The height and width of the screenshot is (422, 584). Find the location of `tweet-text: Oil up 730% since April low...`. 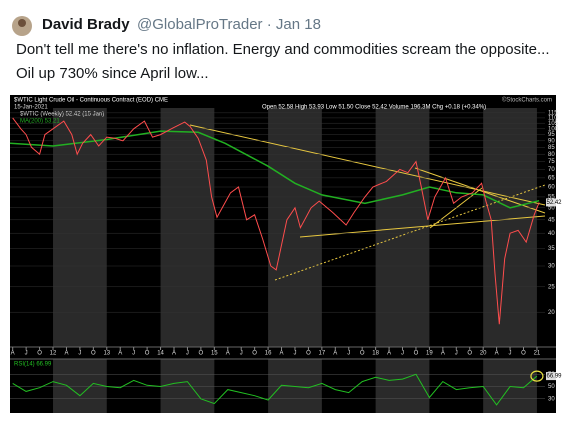

tweet-text: Oil up 730% since April low... is located at coordinates (112, 73).